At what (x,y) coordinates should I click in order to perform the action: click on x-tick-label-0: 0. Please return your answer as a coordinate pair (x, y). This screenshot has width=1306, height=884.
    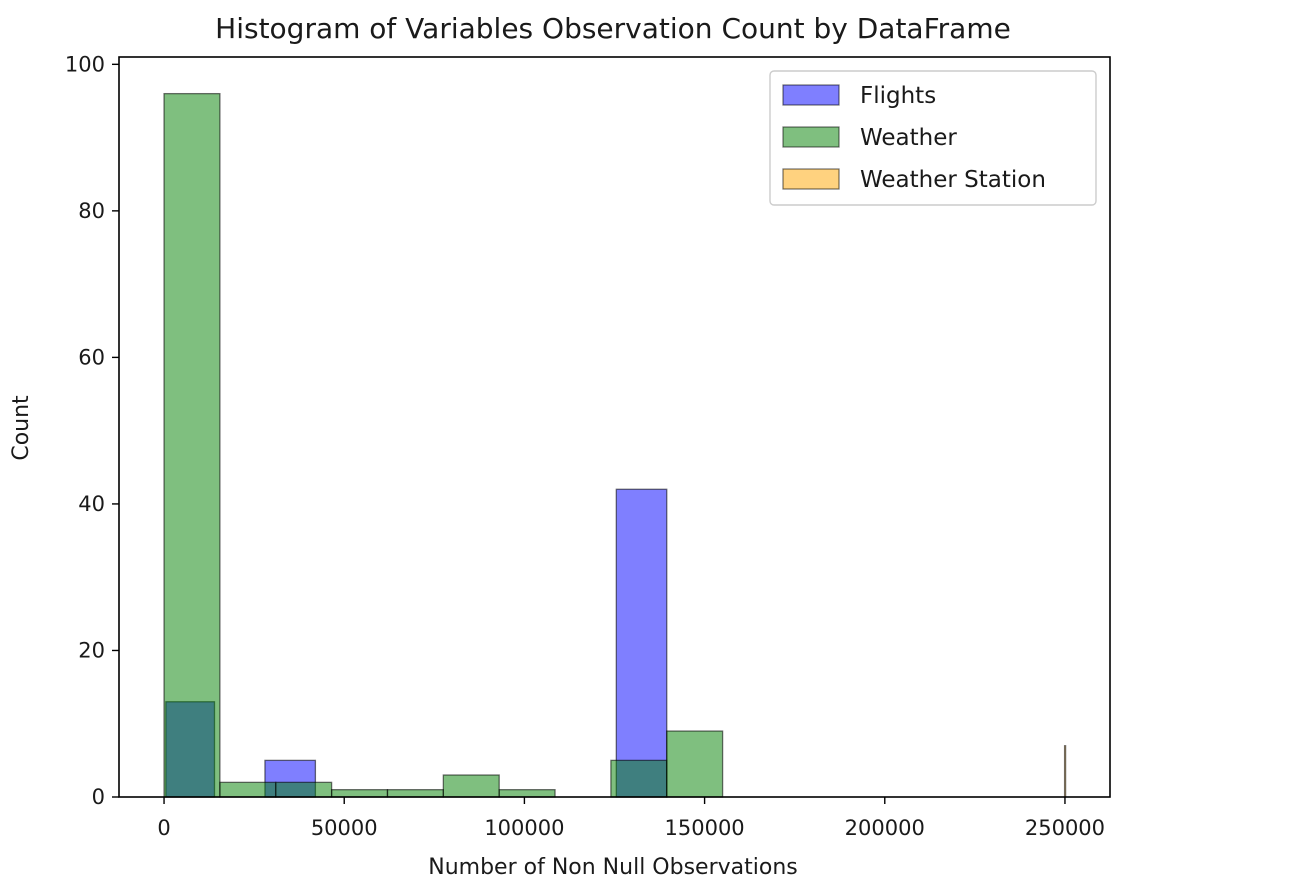
    Looking at the image, I should click on (163, 828).